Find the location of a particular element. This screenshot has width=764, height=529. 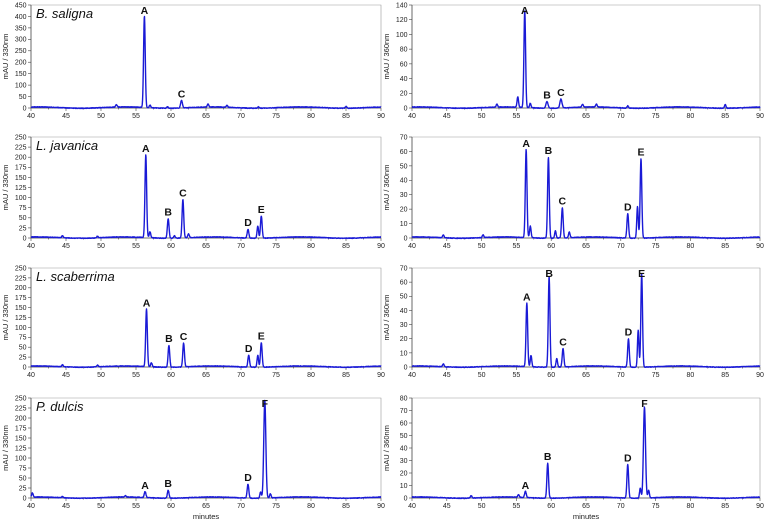

y-tick-label: 200 is located at coordinates (21, 63).